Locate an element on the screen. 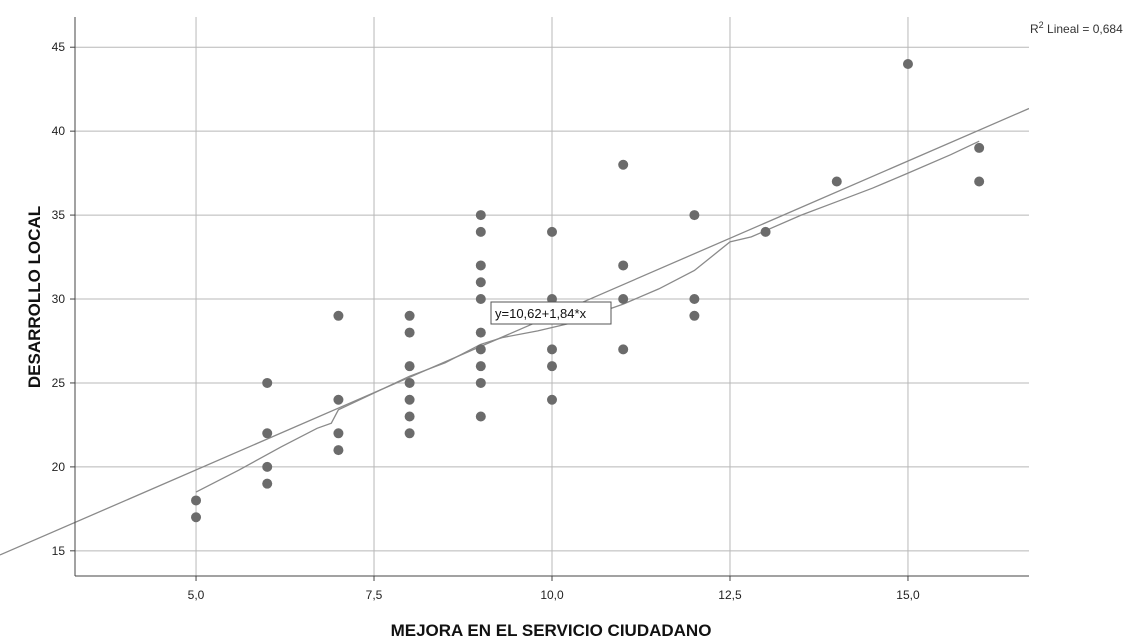  x-tick-label: 15,0 is located at coordinates (908, 595).